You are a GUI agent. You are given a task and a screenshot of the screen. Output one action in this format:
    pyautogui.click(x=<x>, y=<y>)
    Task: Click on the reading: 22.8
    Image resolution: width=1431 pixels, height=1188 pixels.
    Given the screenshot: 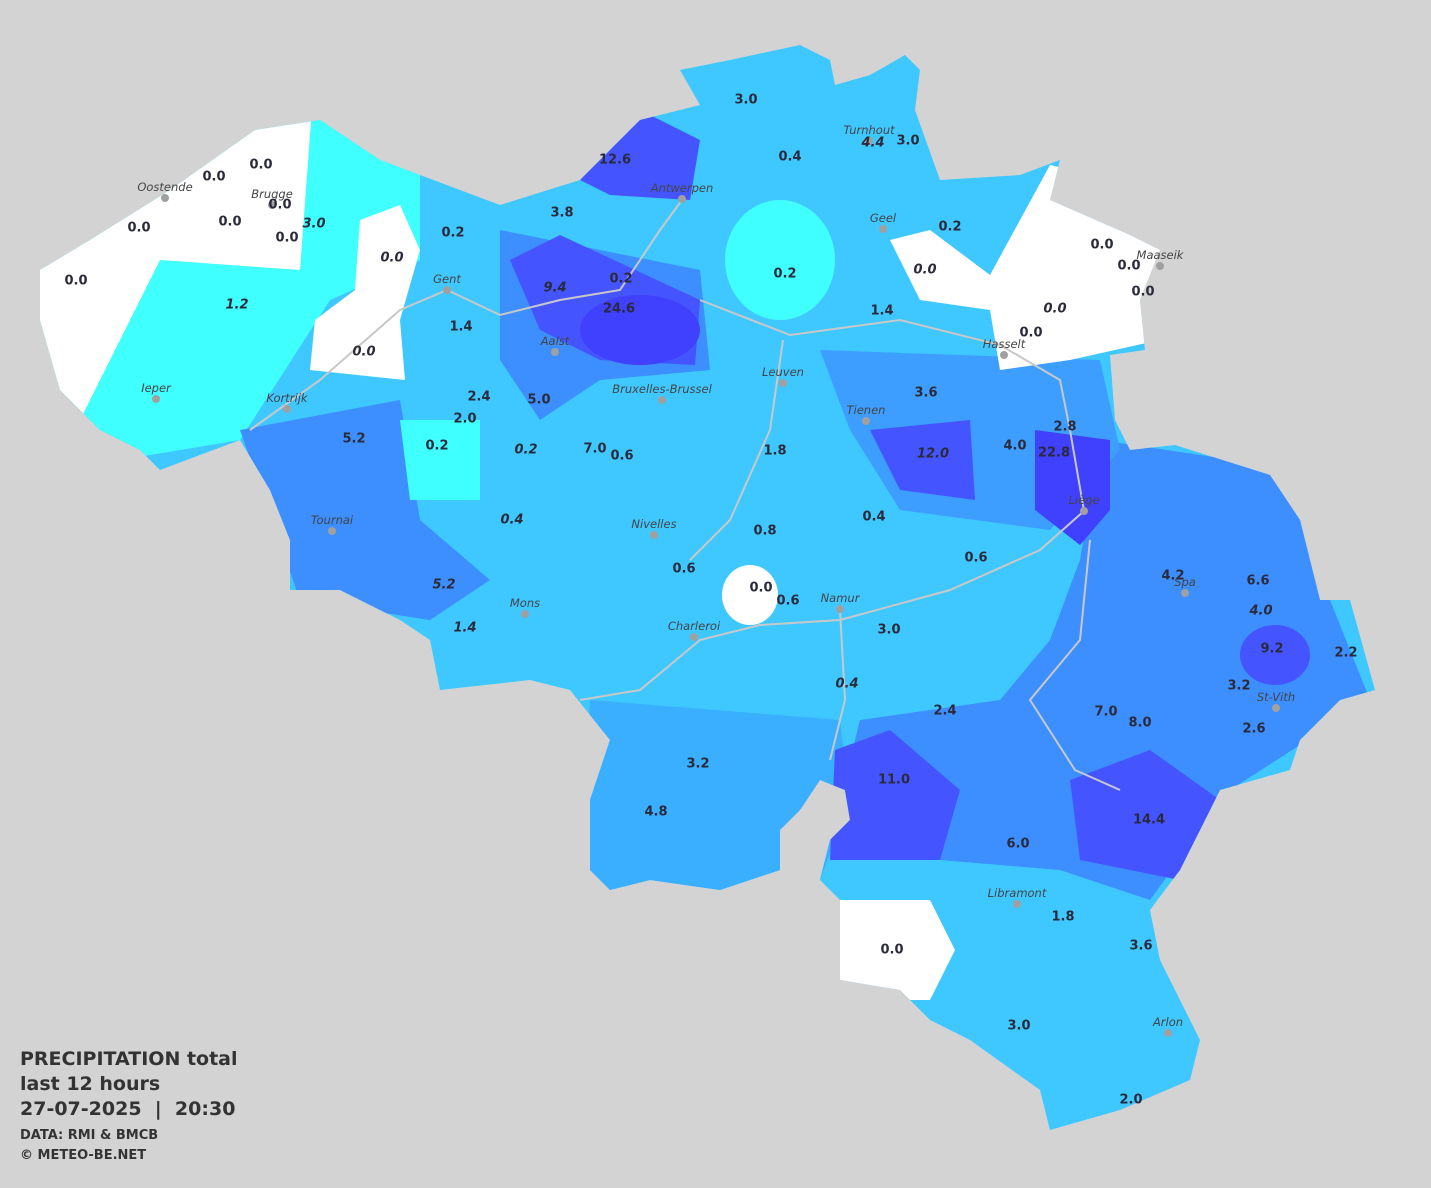 What is the action you would take?
    pyautogui.click(x=1054, y=453)
    